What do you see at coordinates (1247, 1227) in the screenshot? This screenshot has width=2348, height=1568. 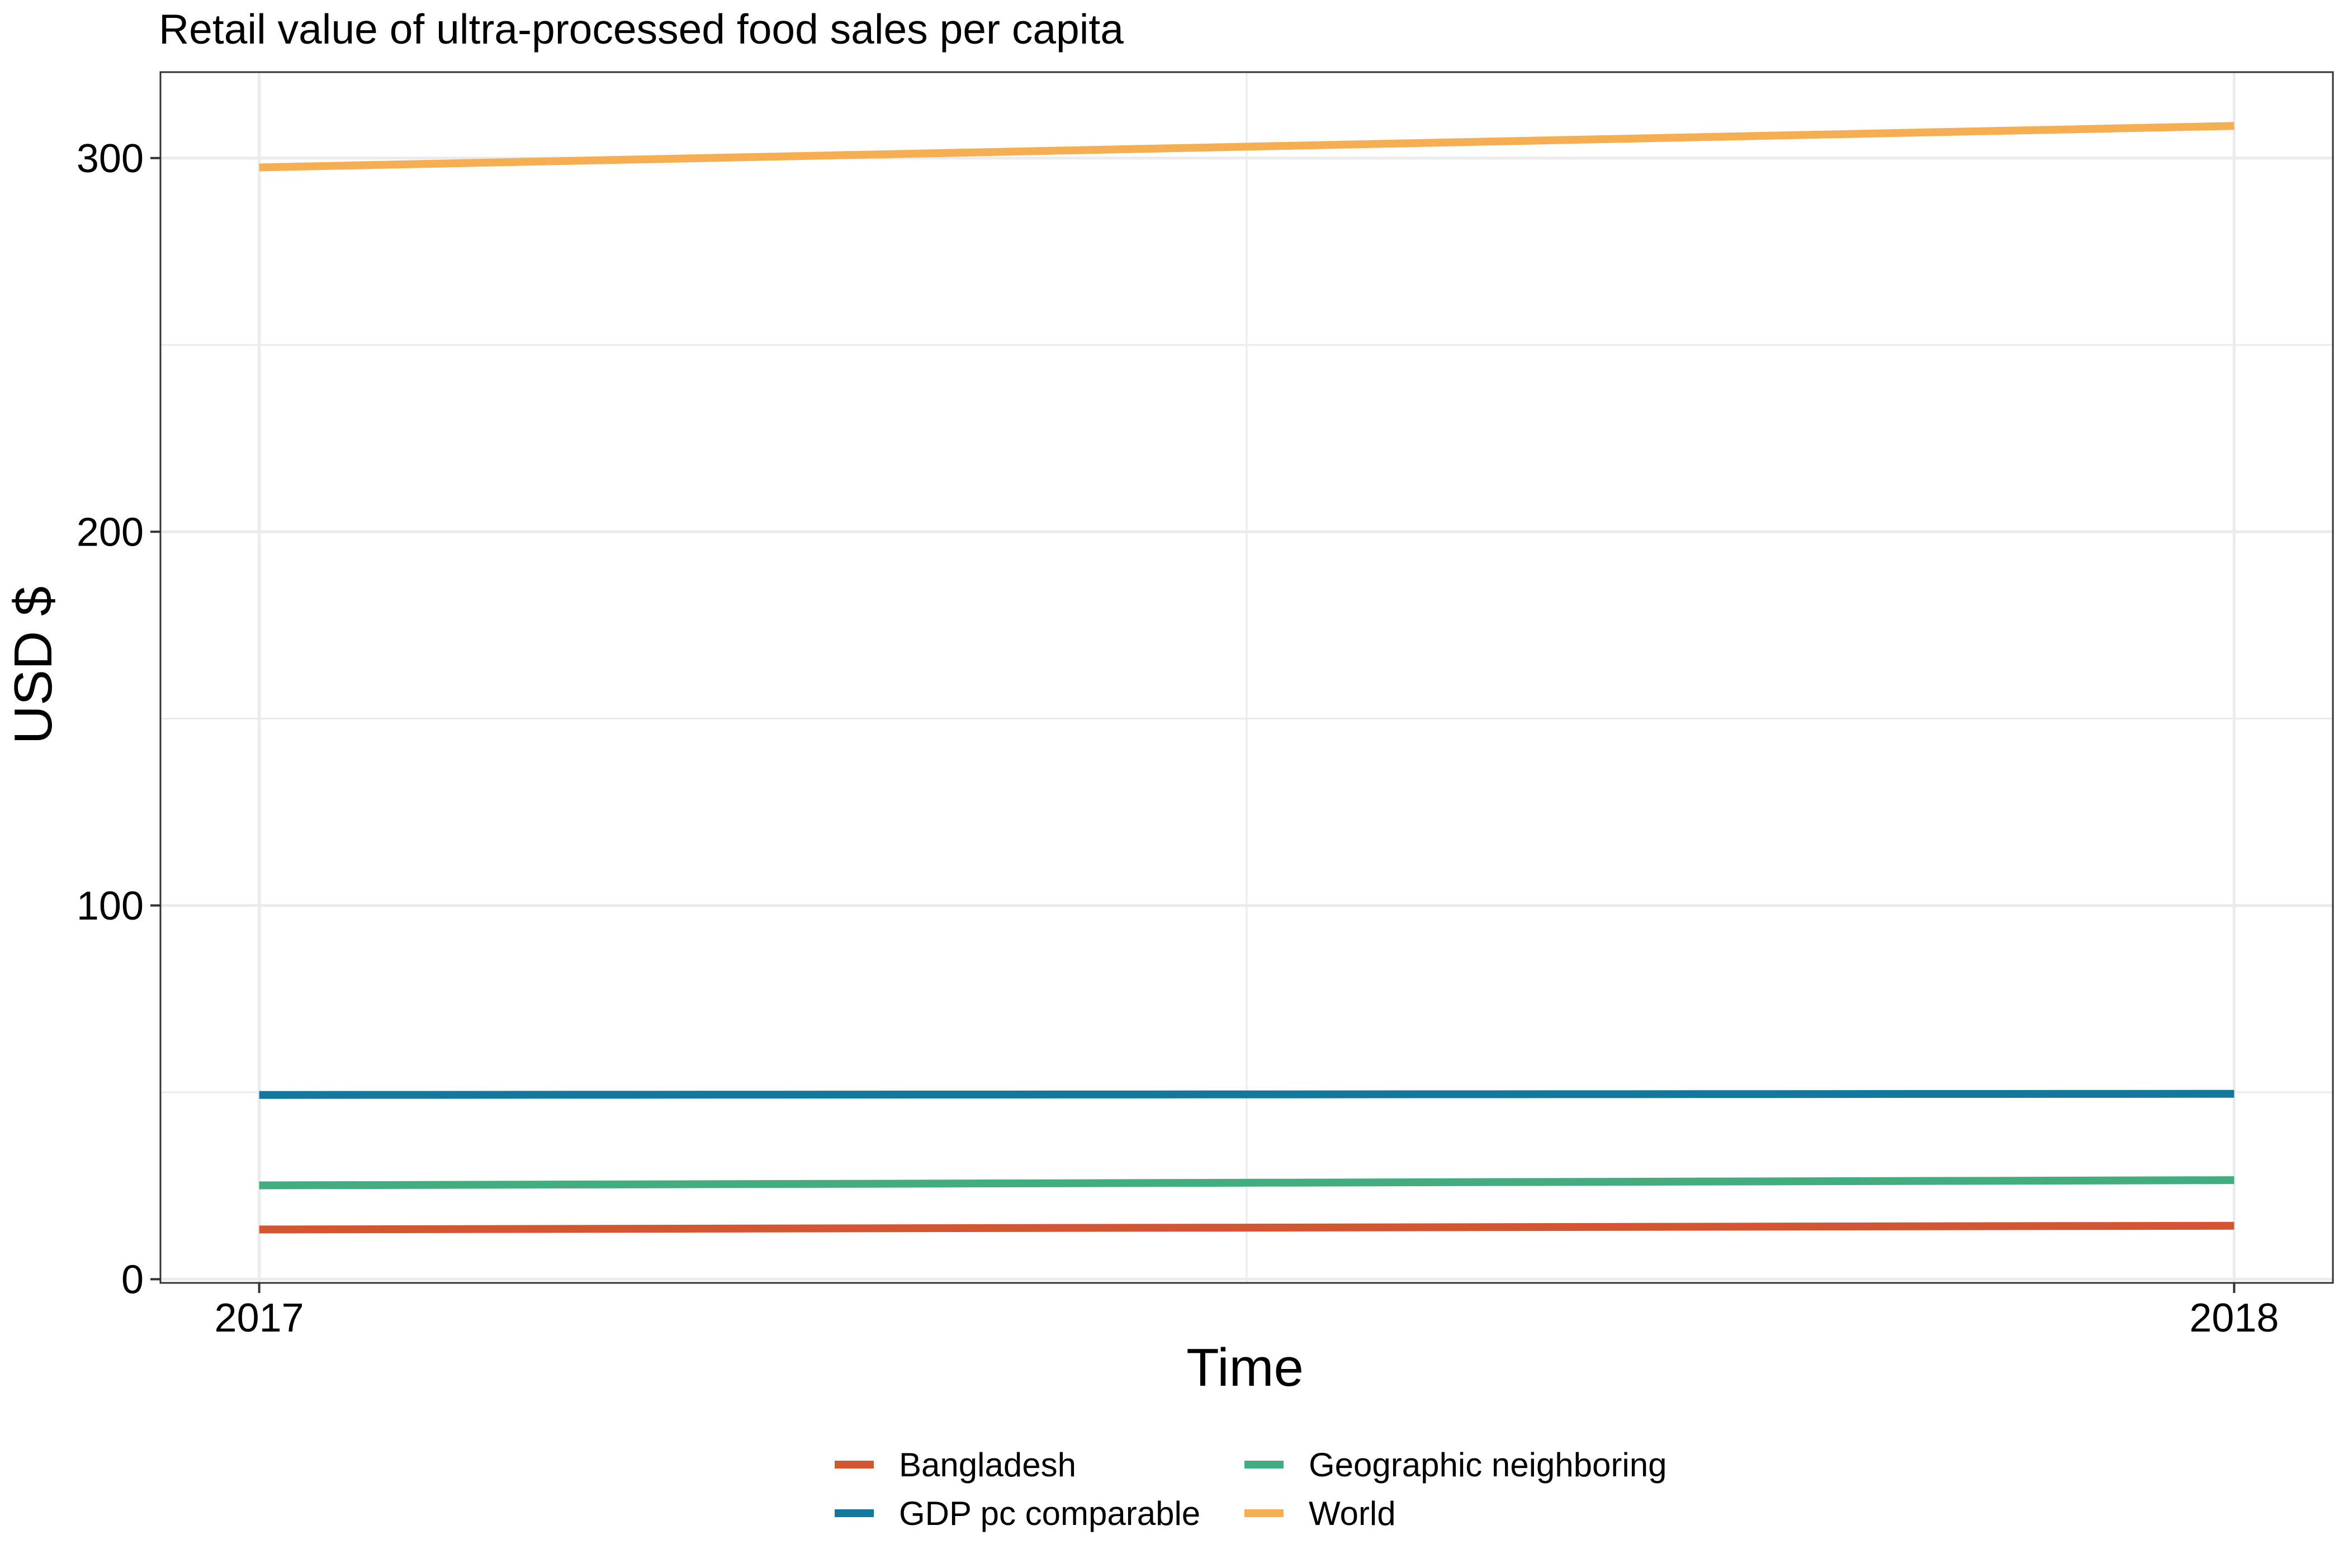 I see `series-line-bangladesh` at bounding box center [1247, 1227].